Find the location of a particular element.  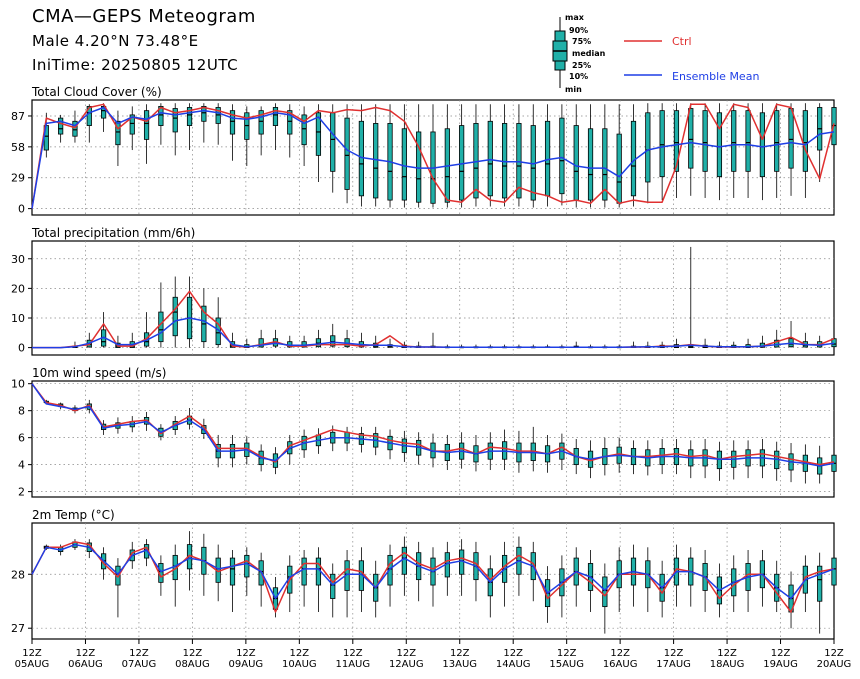

panel-title: 10m wind speed (m/s) is located at coordinates (99, 373).